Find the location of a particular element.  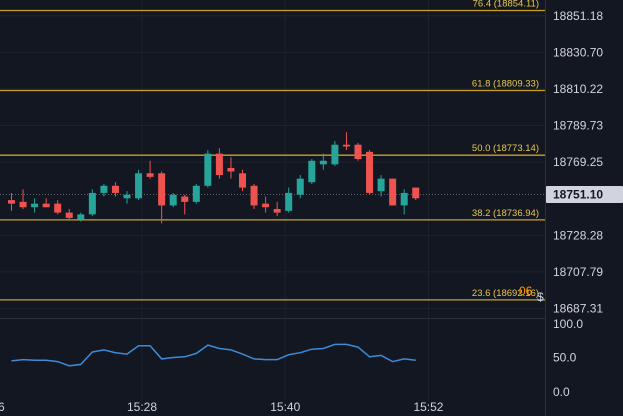

price-tick-label: 18851.18 is located at coordinates (578, 16).